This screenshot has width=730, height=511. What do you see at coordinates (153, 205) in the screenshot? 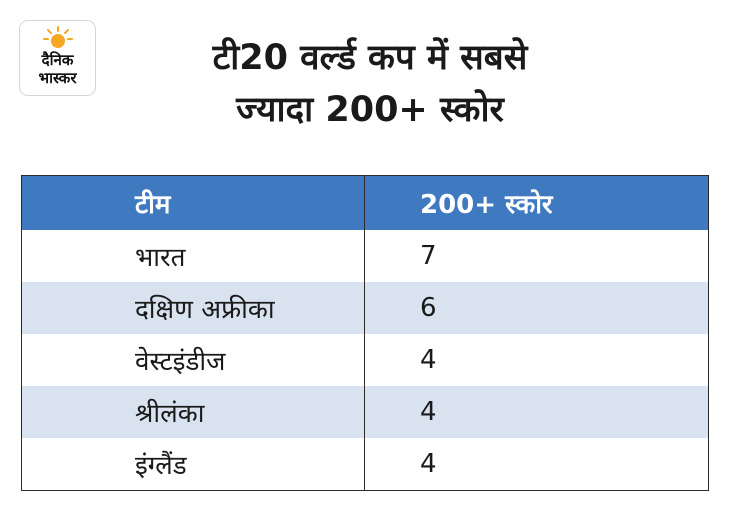
I see `header-team: टीम` at bounding box center [153, 205].